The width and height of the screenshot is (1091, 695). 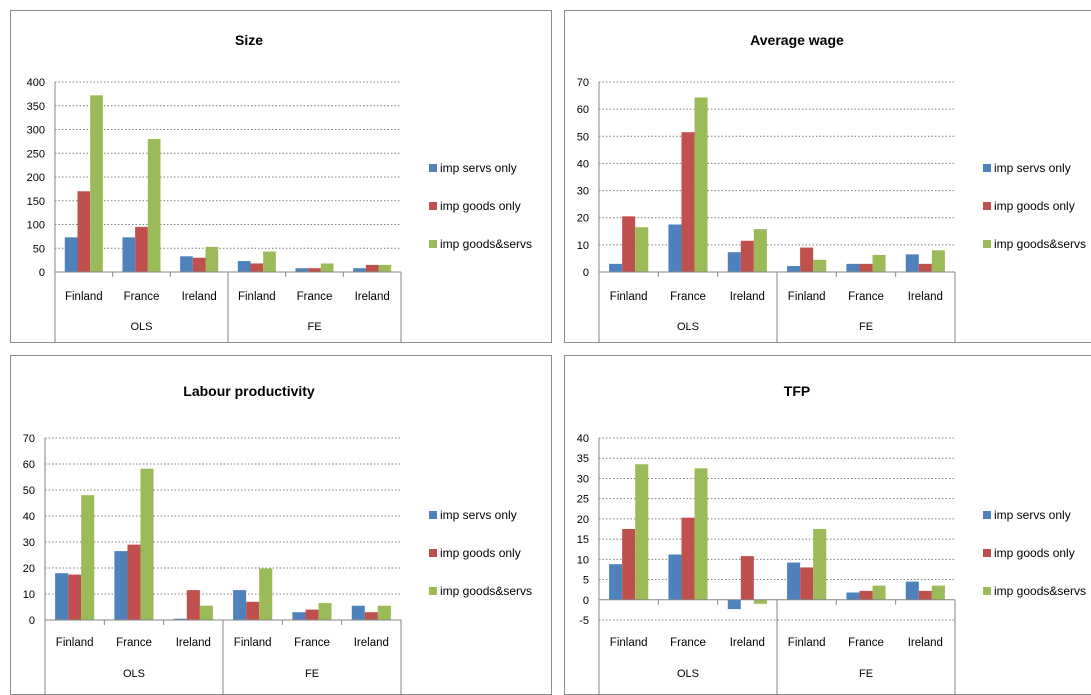 What do you see at coordinates (583, 219) in the screenshot?
I see `y-tick-label: 20` at bounding box center [583, 219].